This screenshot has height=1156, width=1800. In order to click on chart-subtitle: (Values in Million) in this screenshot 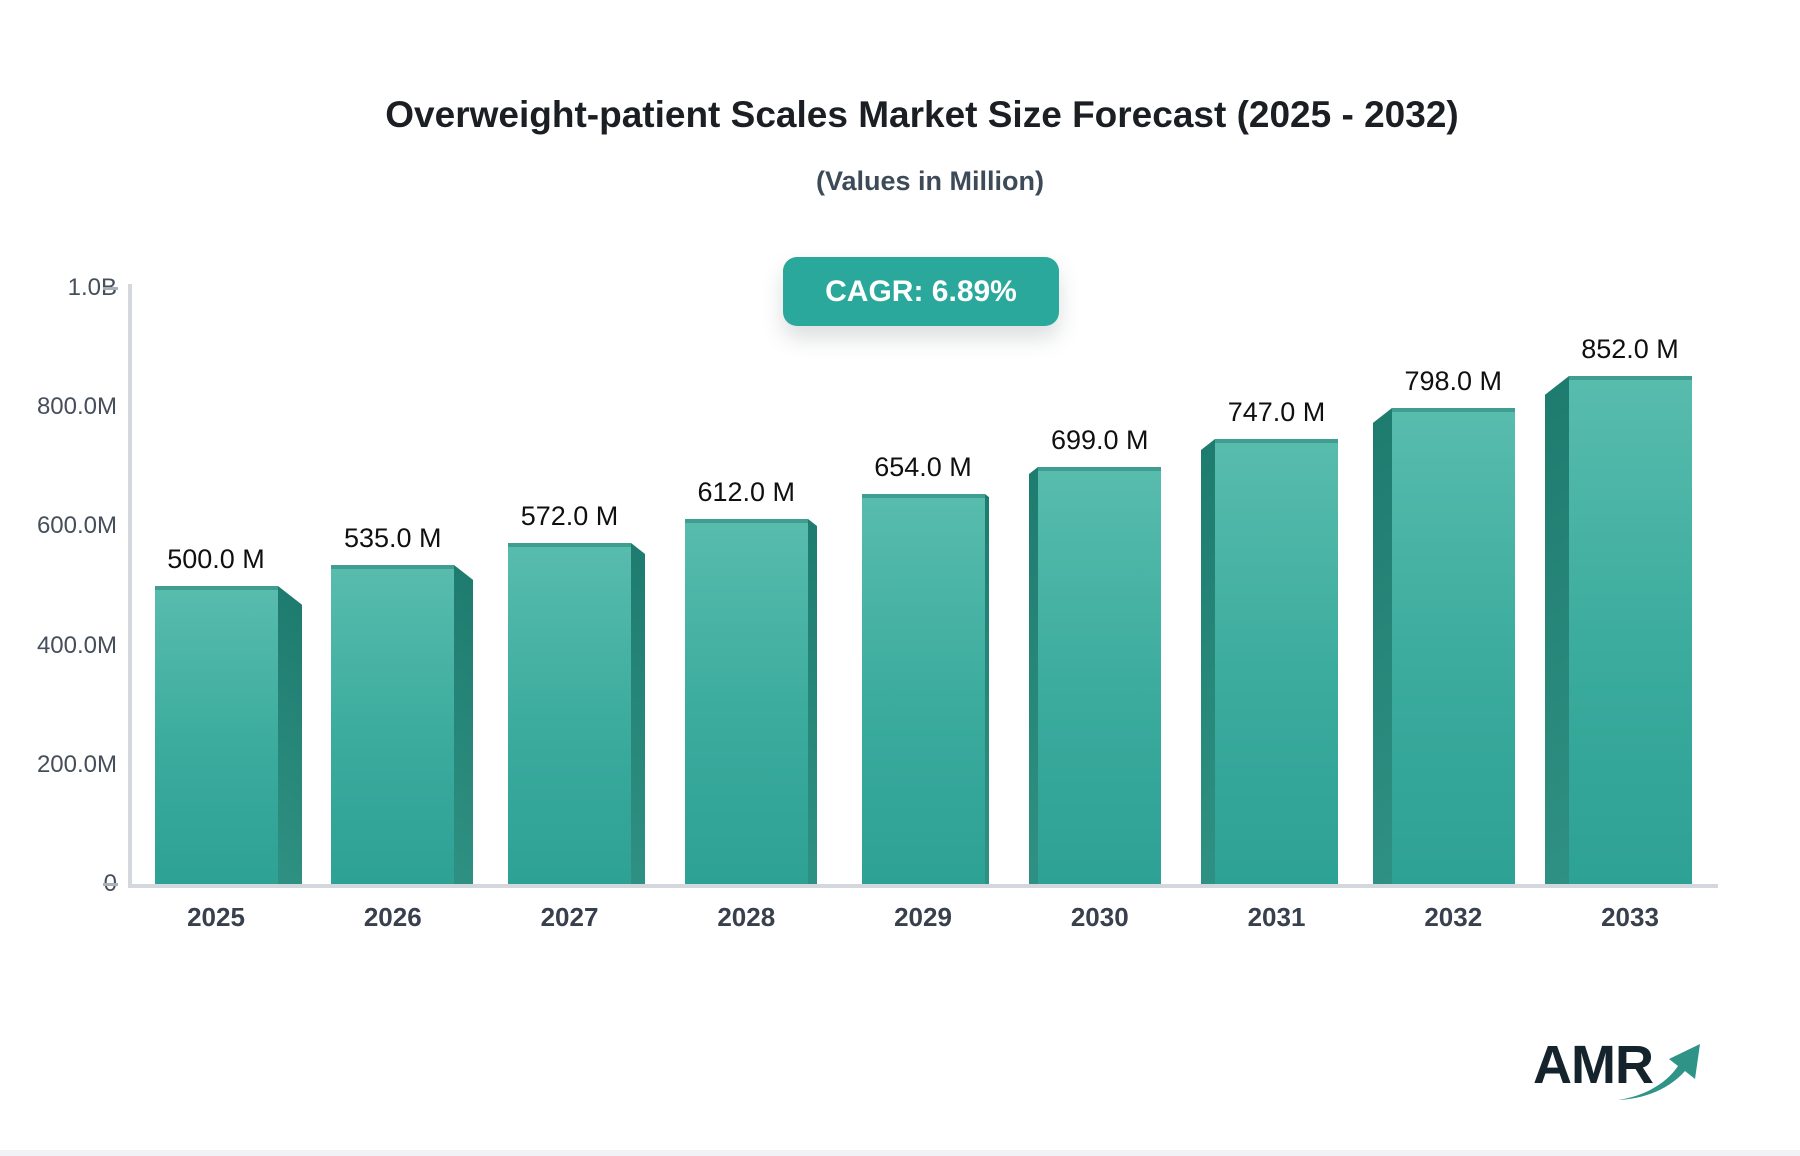, I will do `click(930, 181)`.